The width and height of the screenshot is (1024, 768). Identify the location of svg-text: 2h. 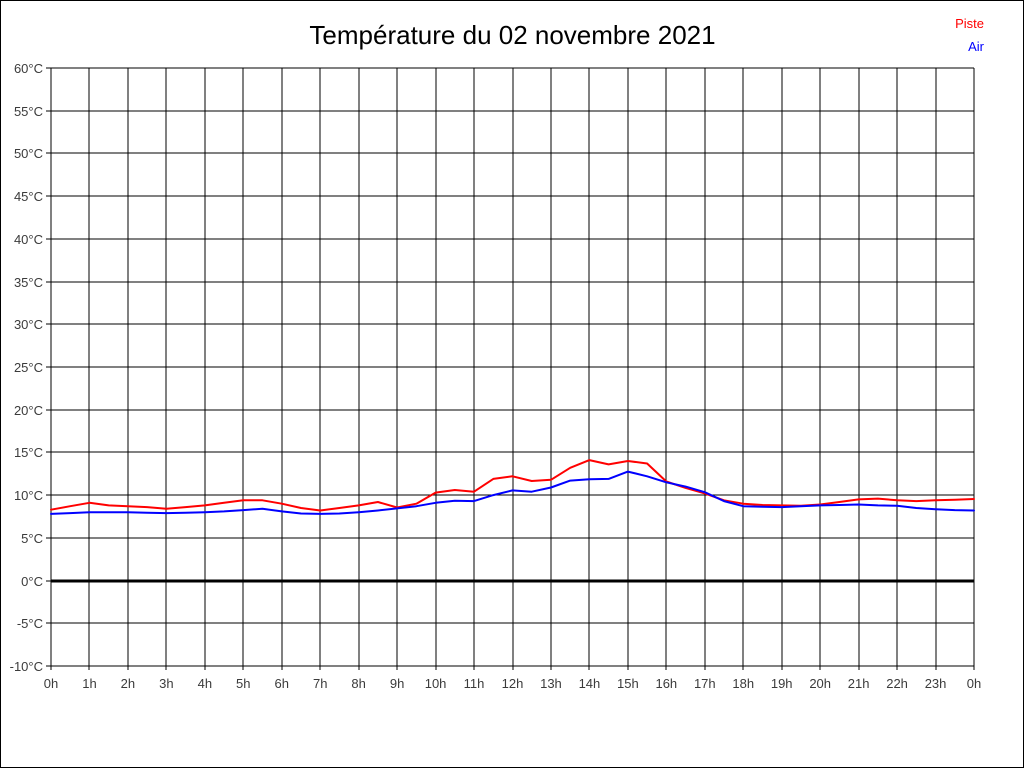
(128, 683).